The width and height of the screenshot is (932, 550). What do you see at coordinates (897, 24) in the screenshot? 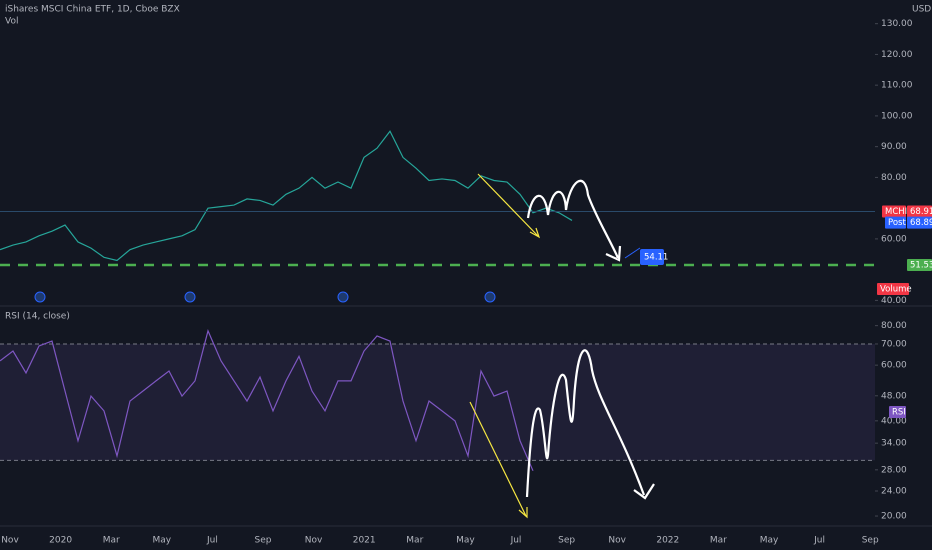
I see `y-tick-label: 130.00` at bounding box center [897, 24].